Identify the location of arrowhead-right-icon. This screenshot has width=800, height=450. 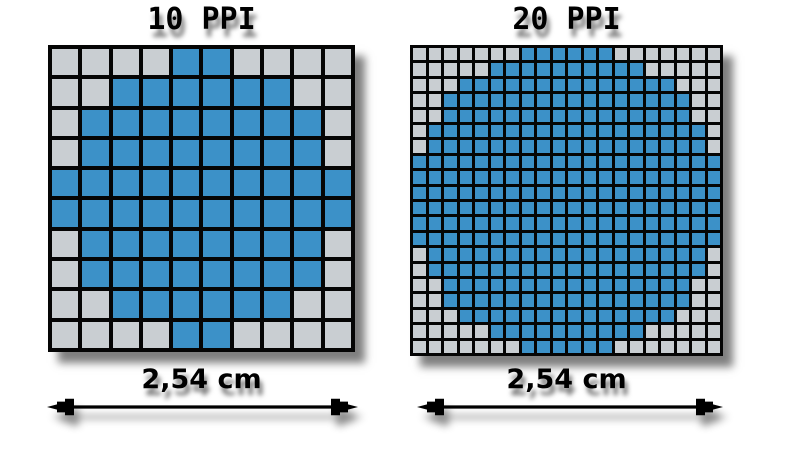
(344, 407).